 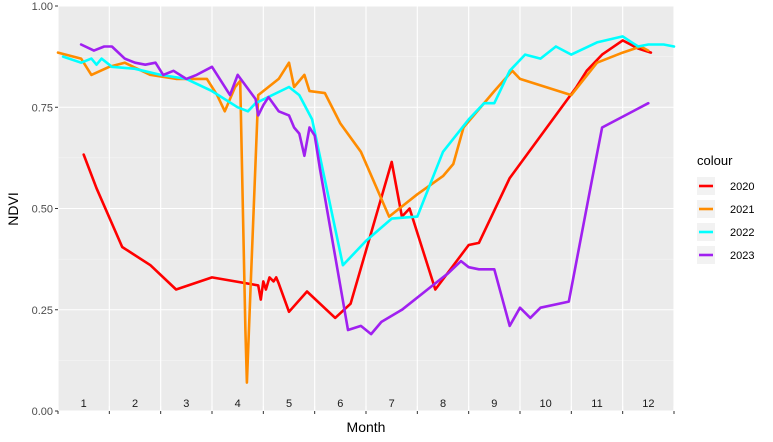 I want to click on legend-title: colour, so click(x=715, y=160).